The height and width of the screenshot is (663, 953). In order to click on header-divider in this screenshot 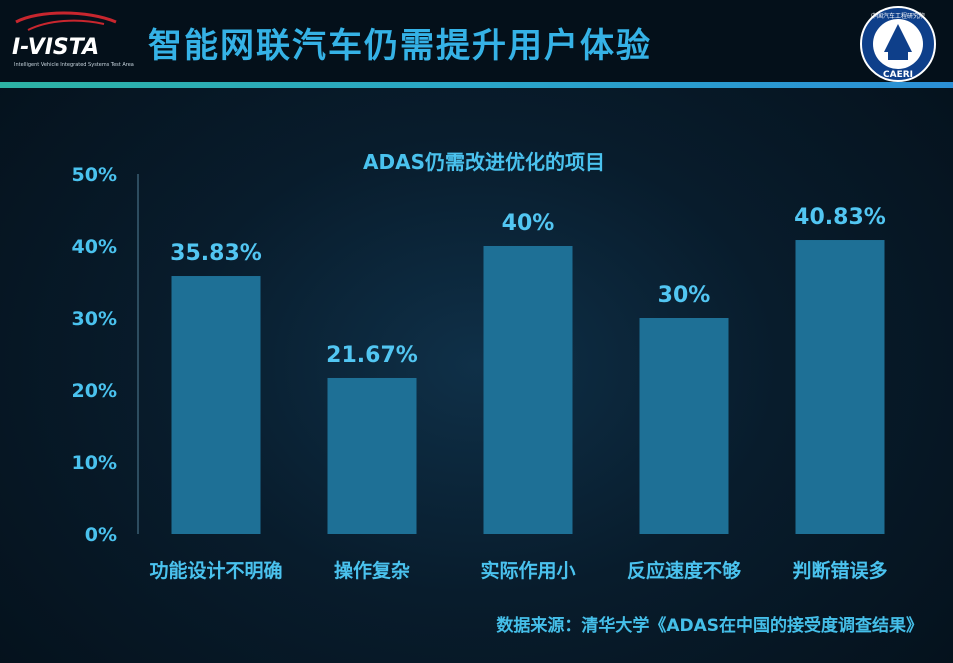, I will do `click(476, 85)`.